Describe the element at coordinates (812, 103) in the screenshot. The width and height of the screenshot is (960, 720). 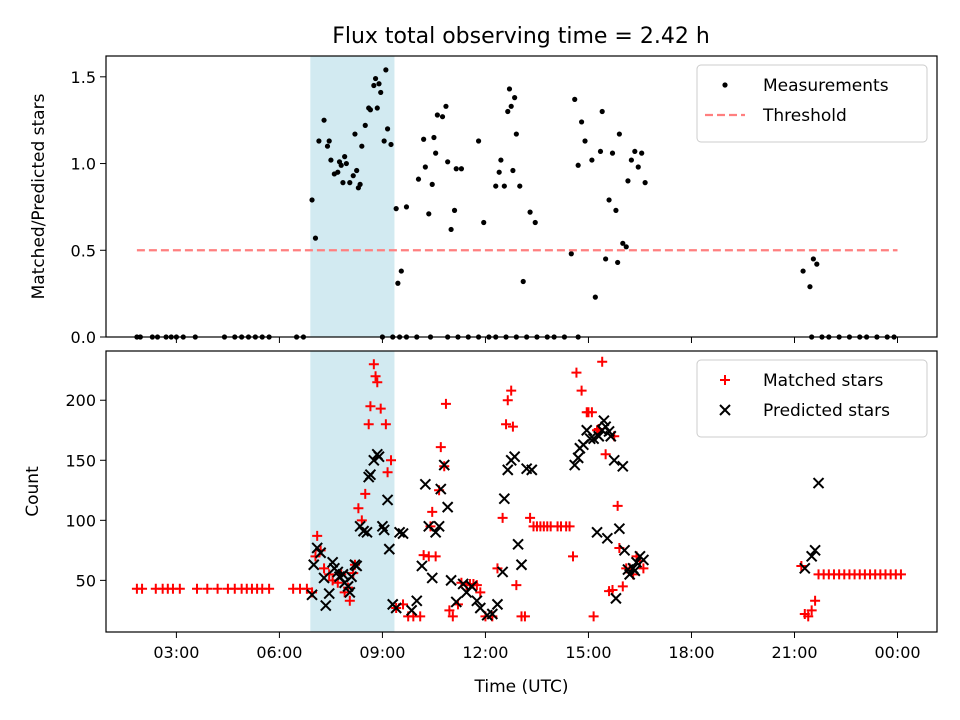
I see `legend: Measurements Threshold` at that location.